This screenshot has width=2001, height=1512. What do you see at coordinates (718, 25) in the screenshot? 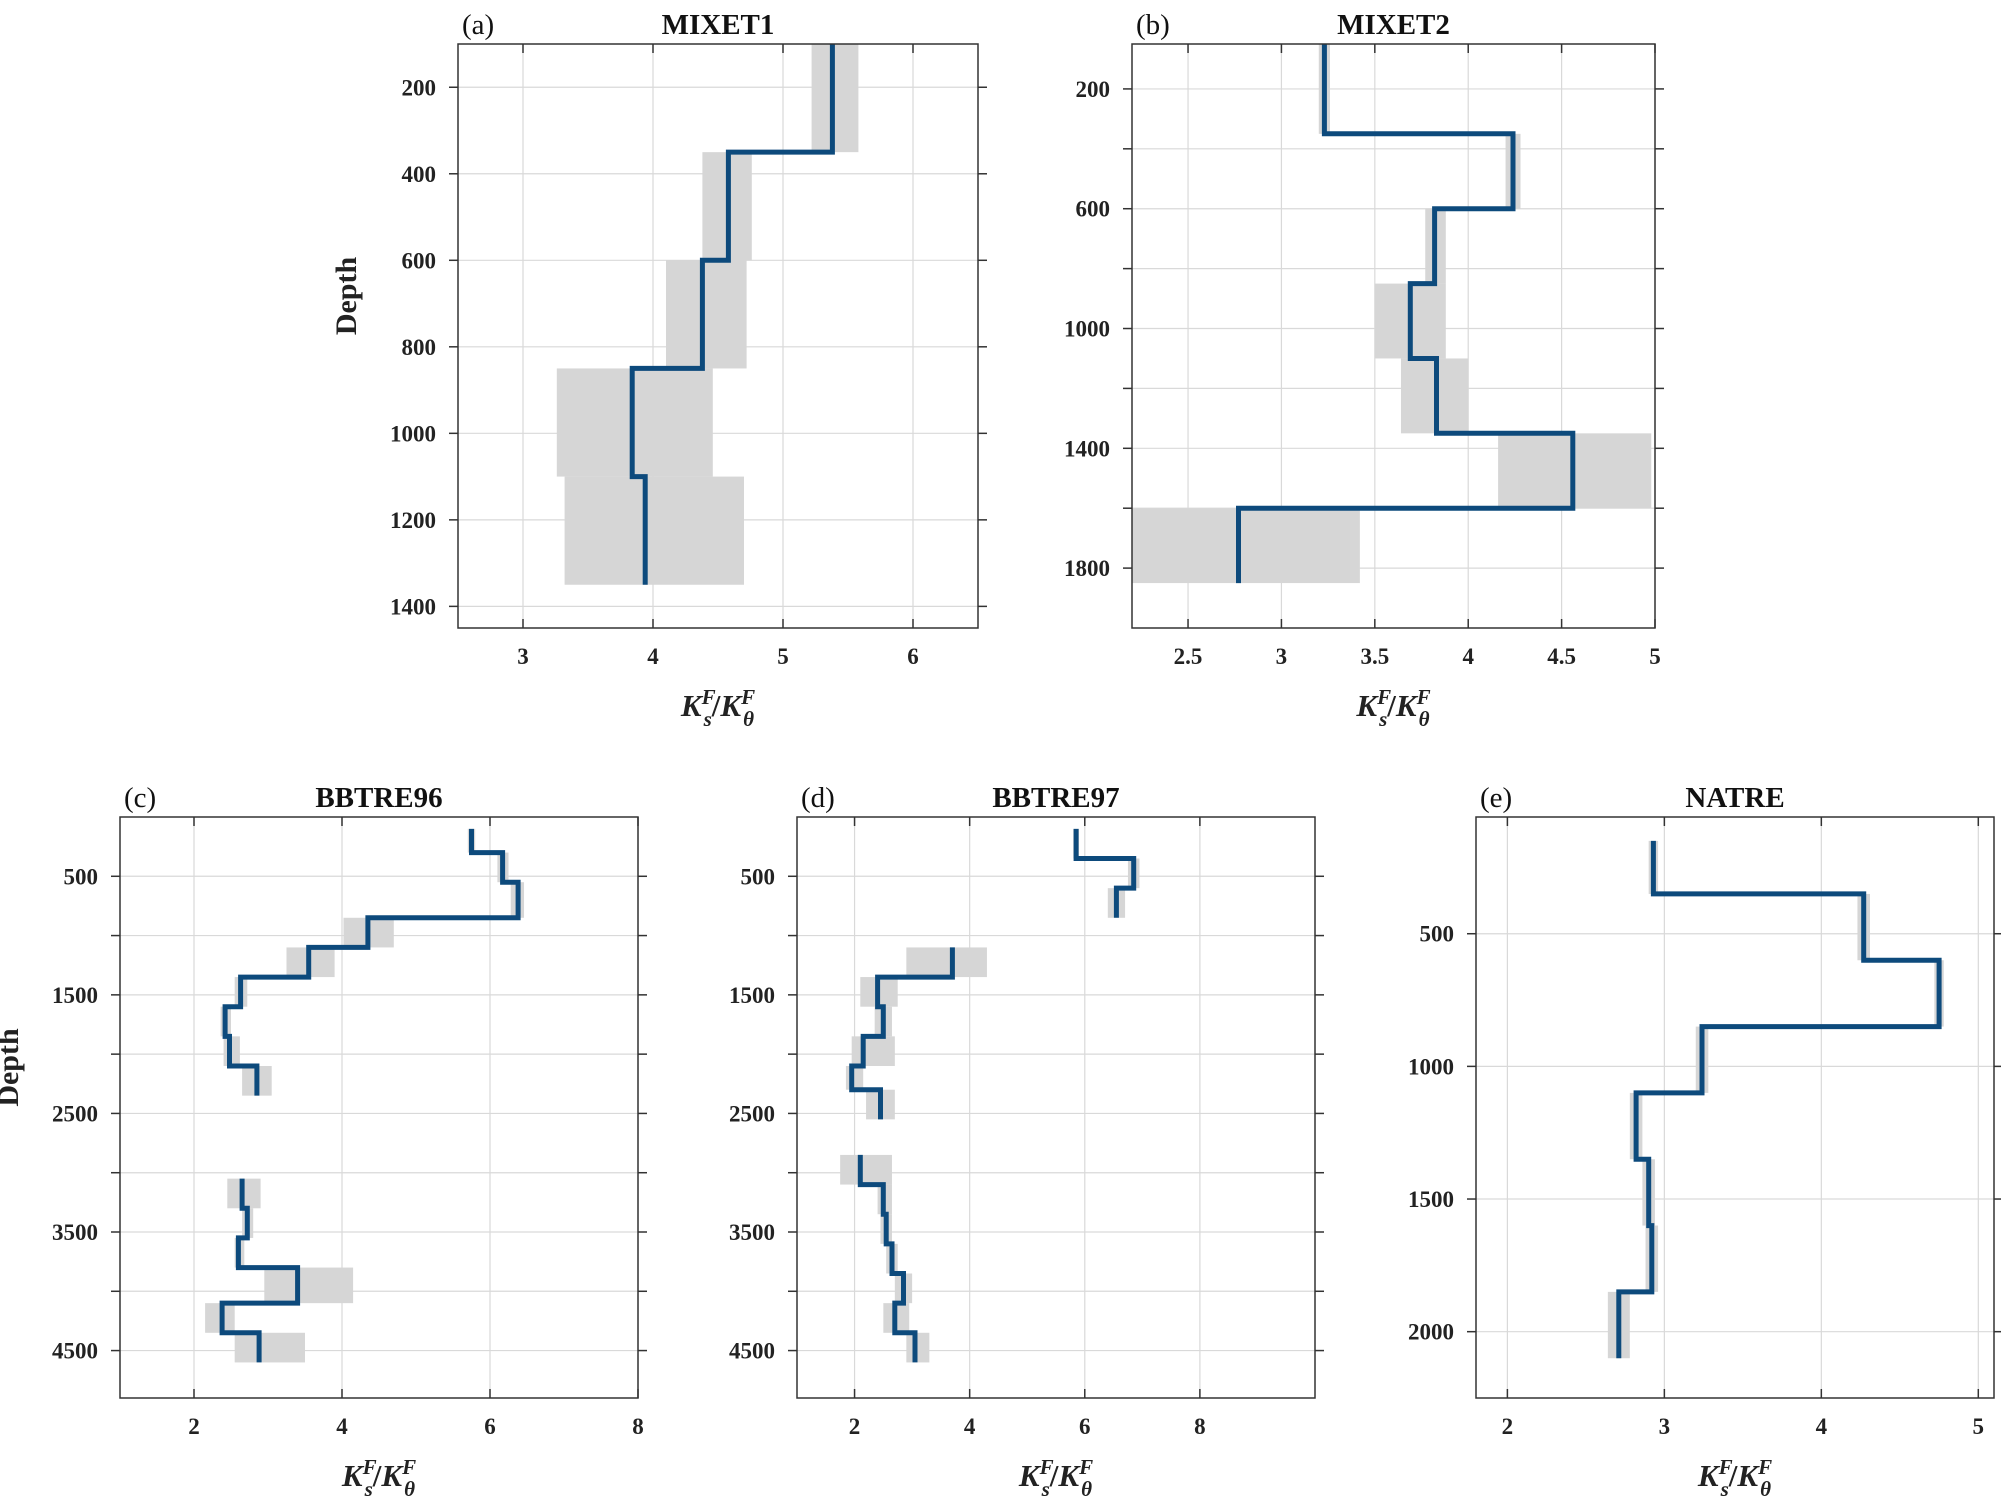
I see `panel-title: MIXET1` at bounding box center [718, 25].